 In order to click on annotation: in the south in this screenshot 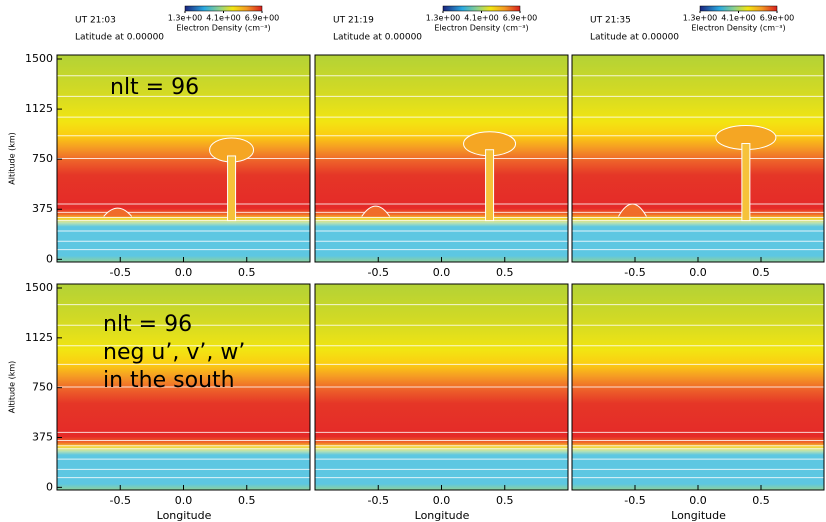, I will do `click(169, 380)`.